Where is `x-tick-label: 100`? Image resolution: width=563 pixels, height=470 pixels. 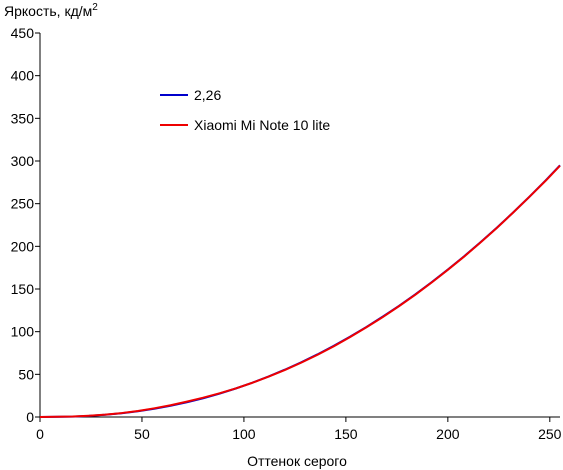
x-tick-label: 100 is located at coordinates (244, 434).